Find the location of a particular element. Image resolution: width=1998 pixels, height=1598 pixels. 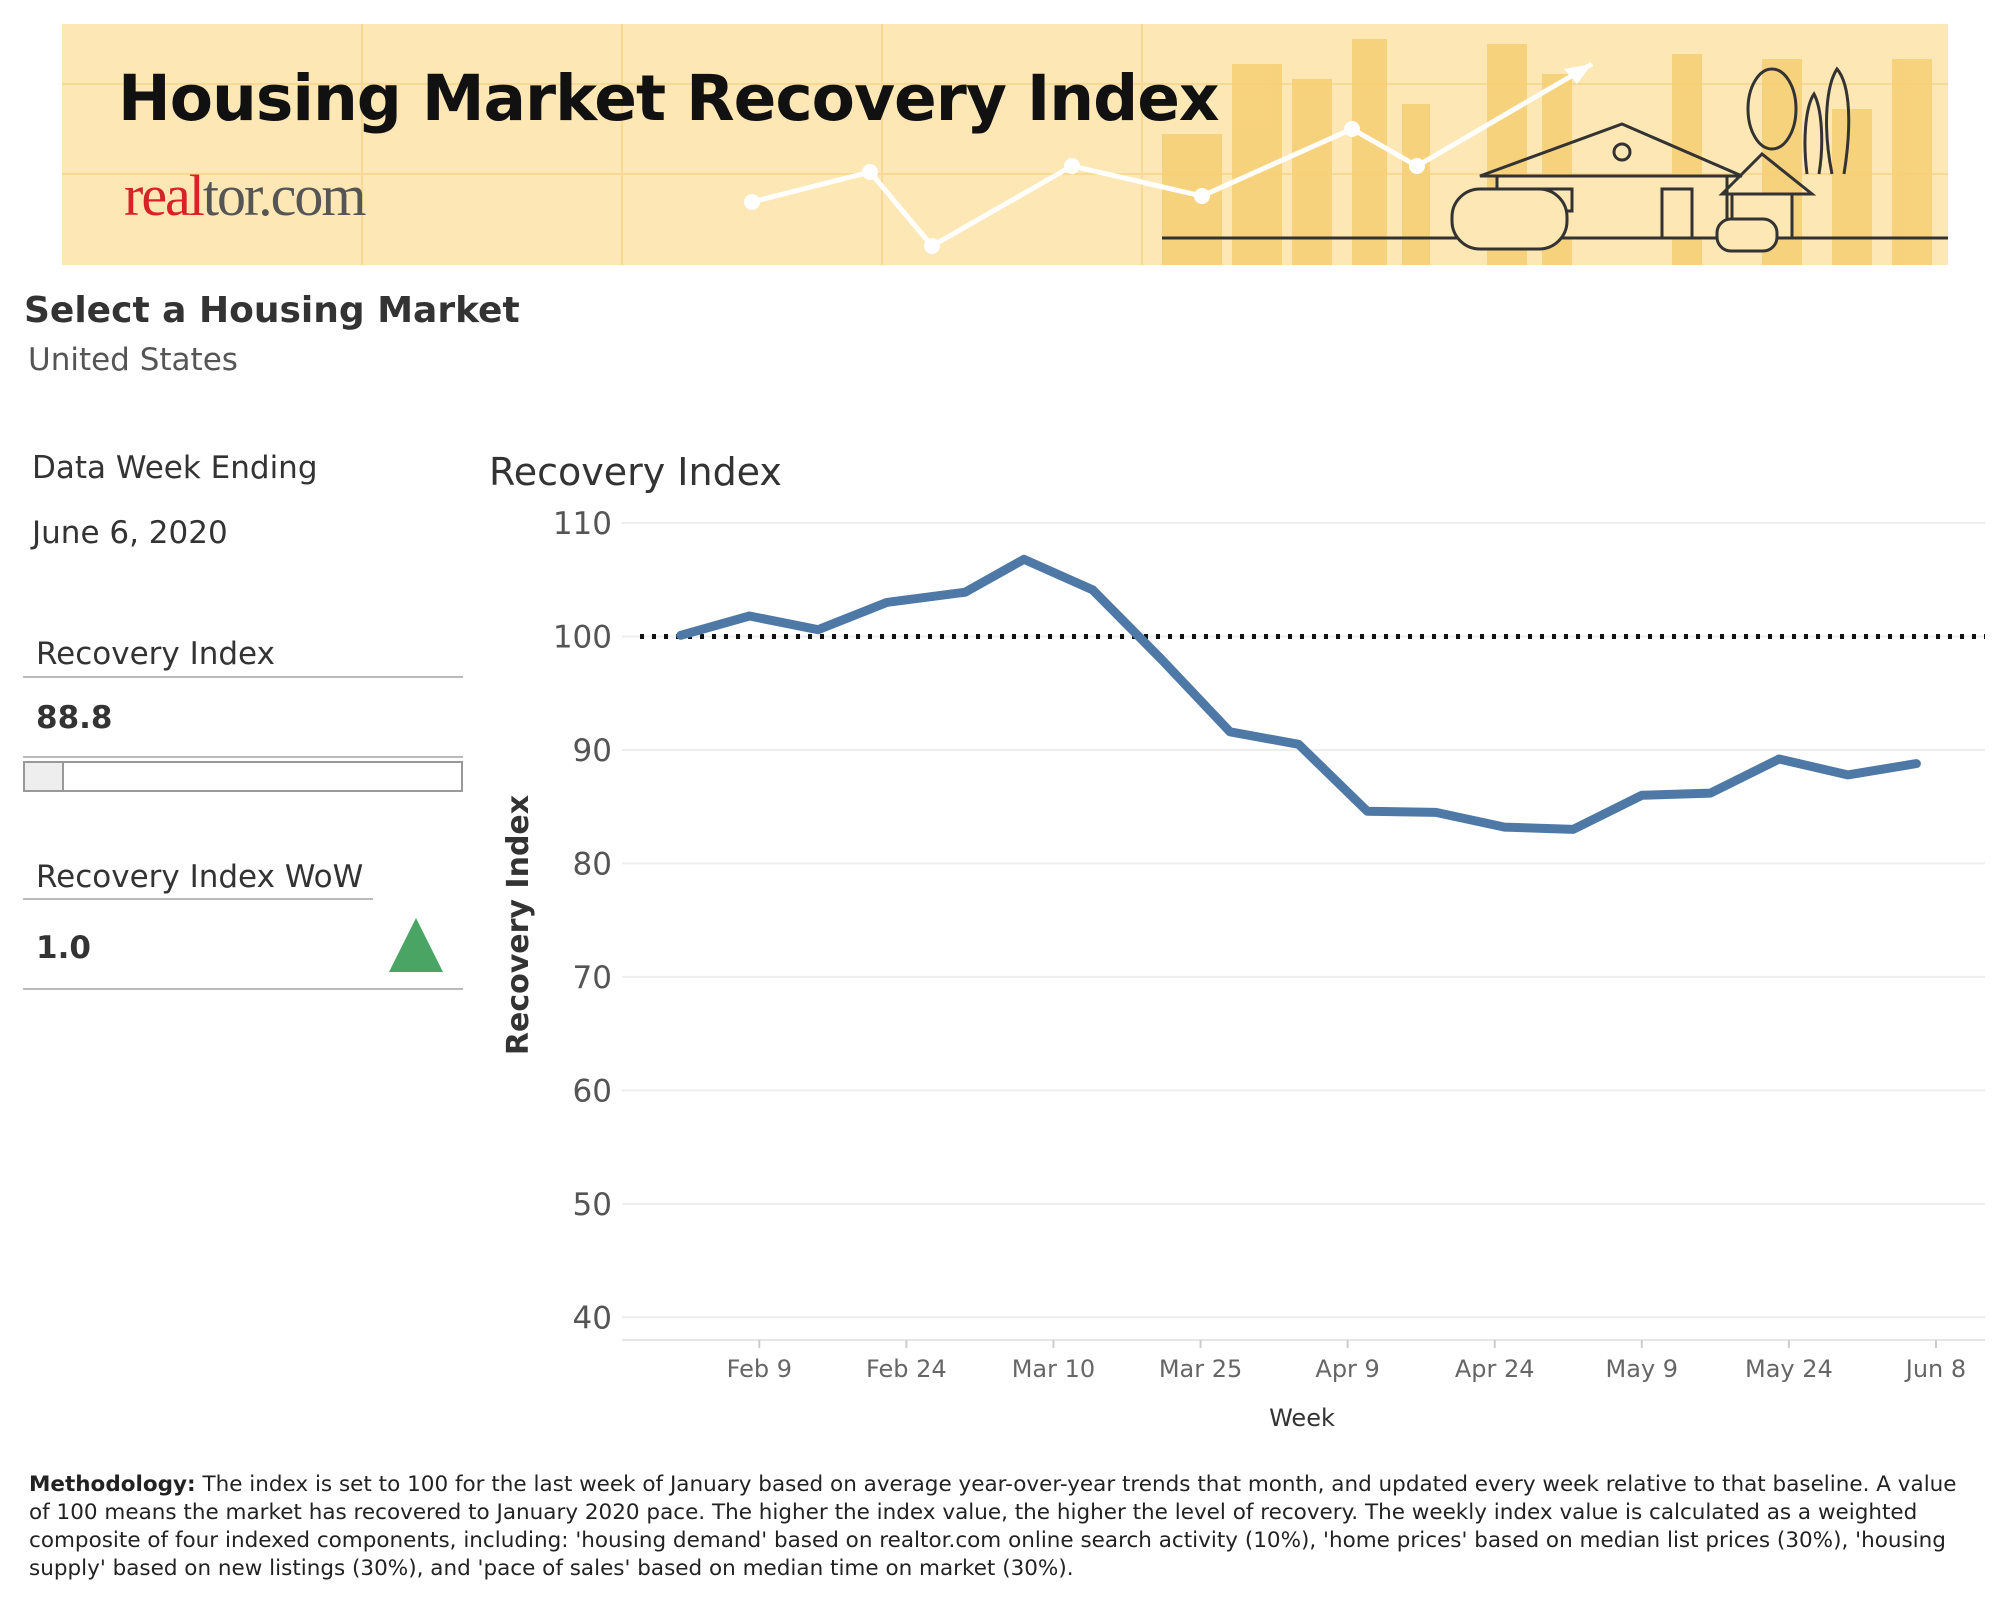

market-selector-heading: Select a Housing Market is located at coordinates (272, 310).